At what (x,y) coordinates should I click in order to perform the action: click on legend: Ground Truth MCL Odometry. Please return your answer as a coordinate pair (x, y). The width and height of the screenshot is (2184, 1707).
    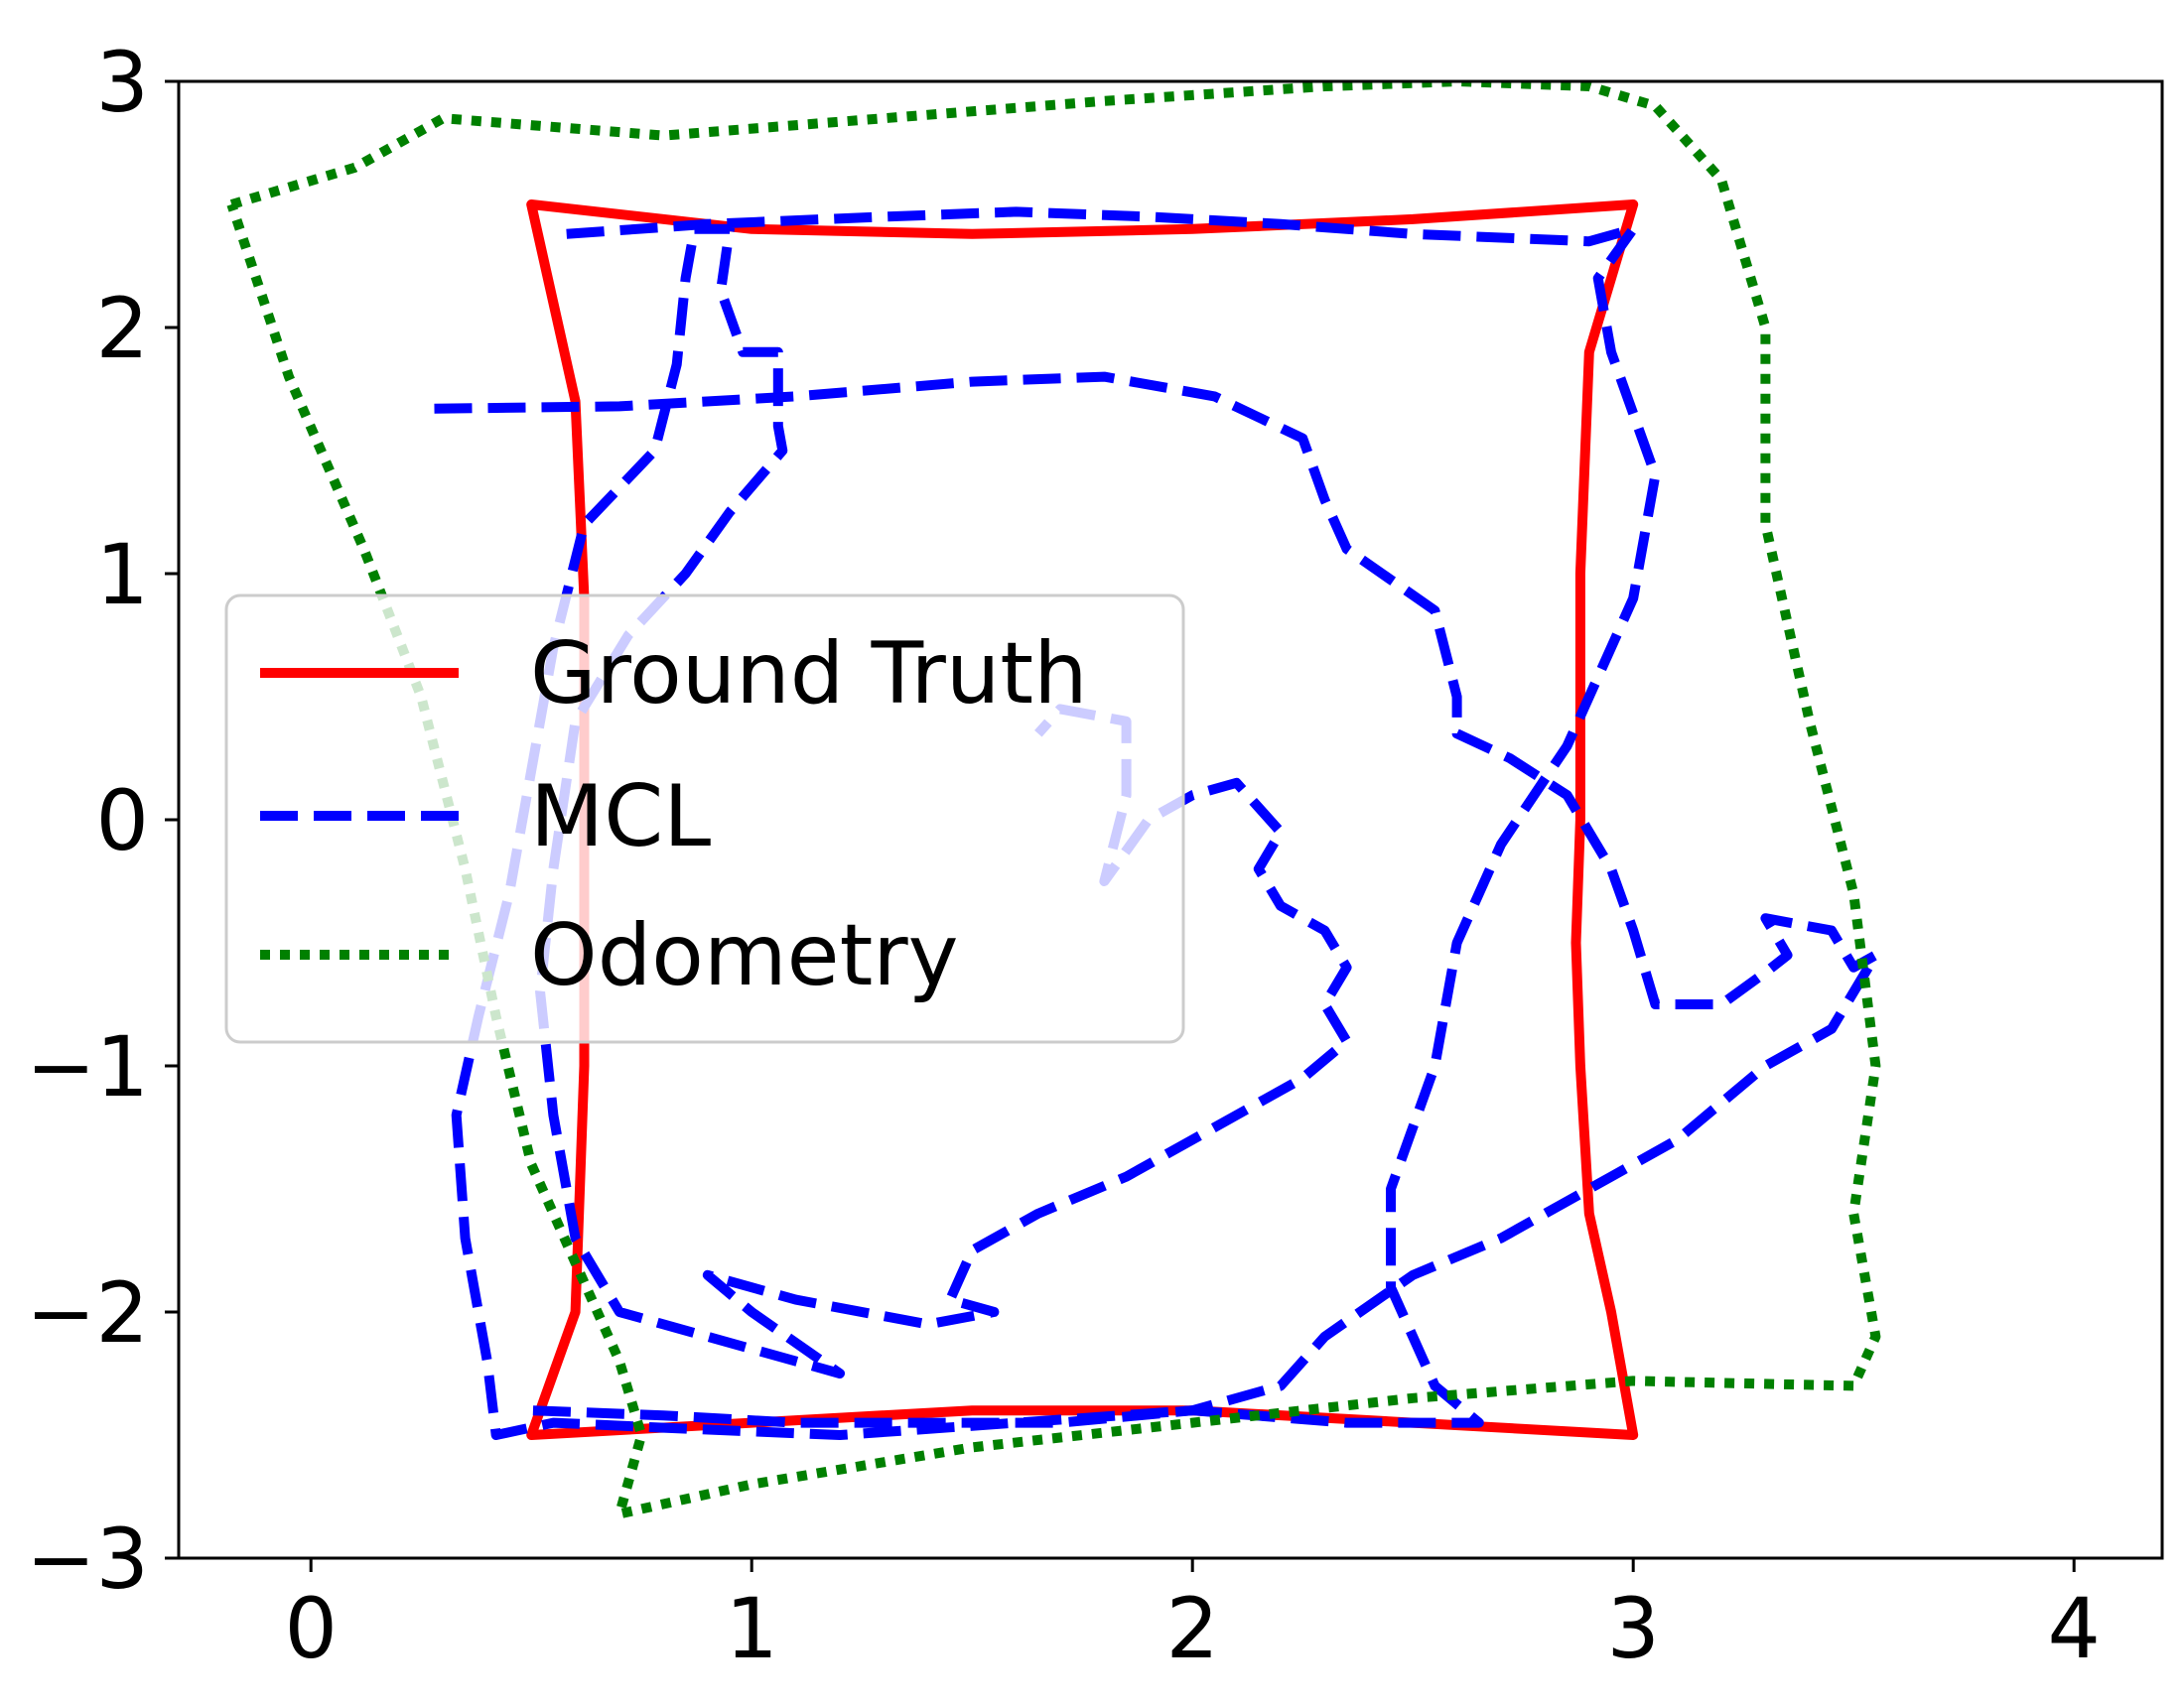
    Looking at the image, I should click on (704, 818).